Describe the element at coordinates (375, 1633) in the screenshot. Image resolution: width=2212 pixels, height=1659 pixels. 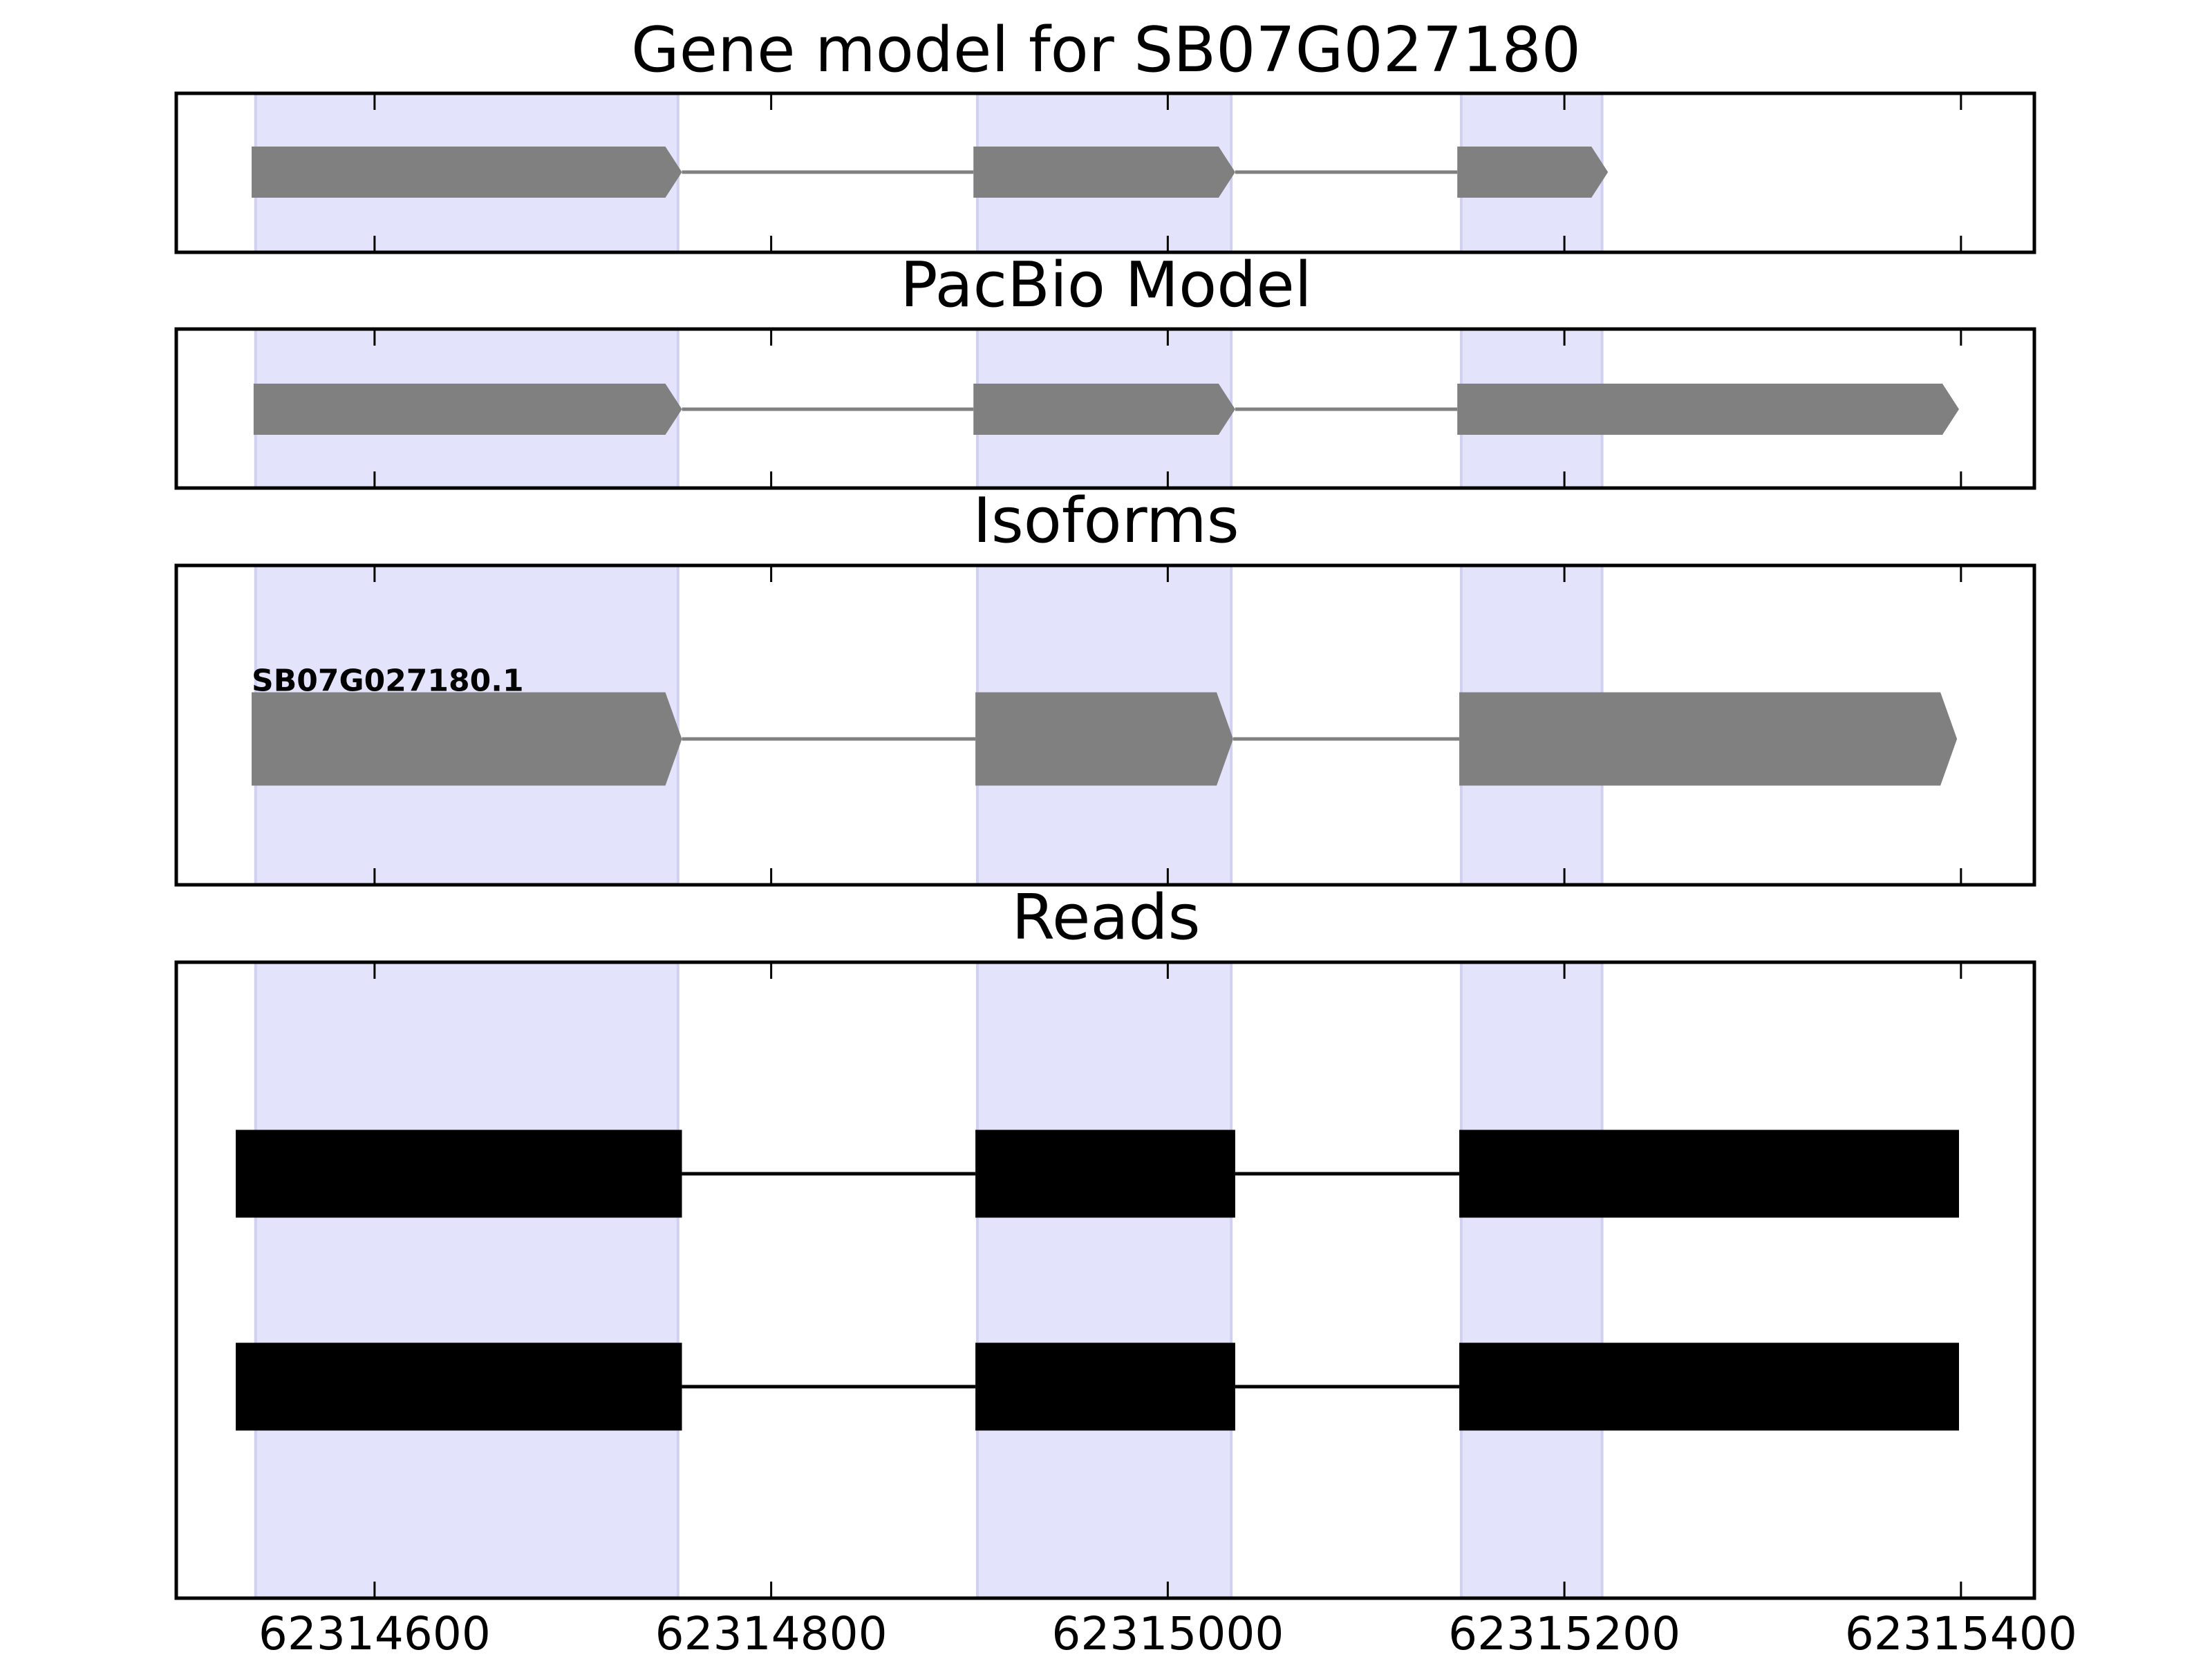
I see `x-tick-label: 62314600` at that location.